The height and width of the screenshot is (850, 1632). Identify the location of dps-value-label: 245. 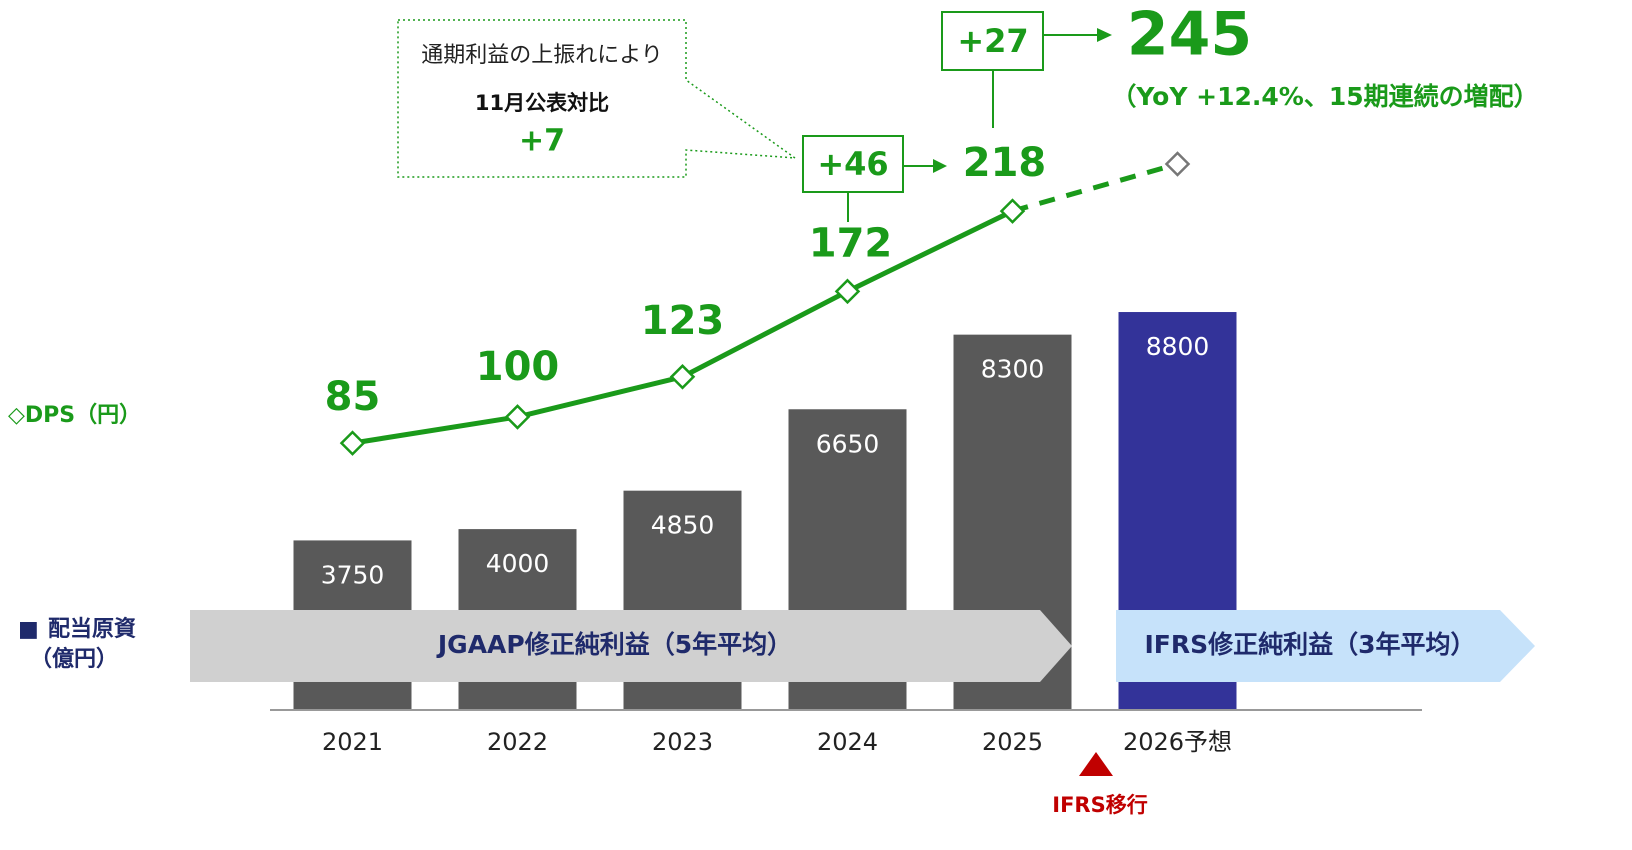
(1189, 35).